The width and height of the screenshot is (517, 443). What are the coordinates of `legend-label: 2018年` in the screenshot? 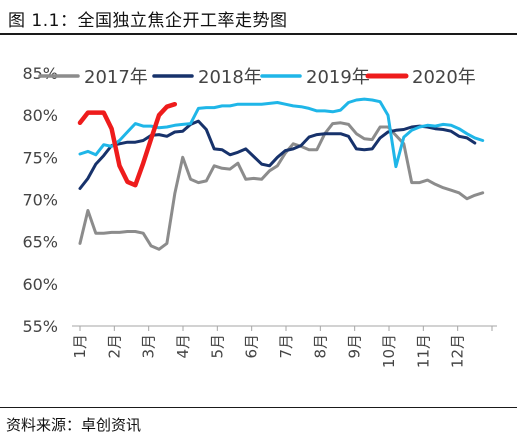 It's located at (230, 77).